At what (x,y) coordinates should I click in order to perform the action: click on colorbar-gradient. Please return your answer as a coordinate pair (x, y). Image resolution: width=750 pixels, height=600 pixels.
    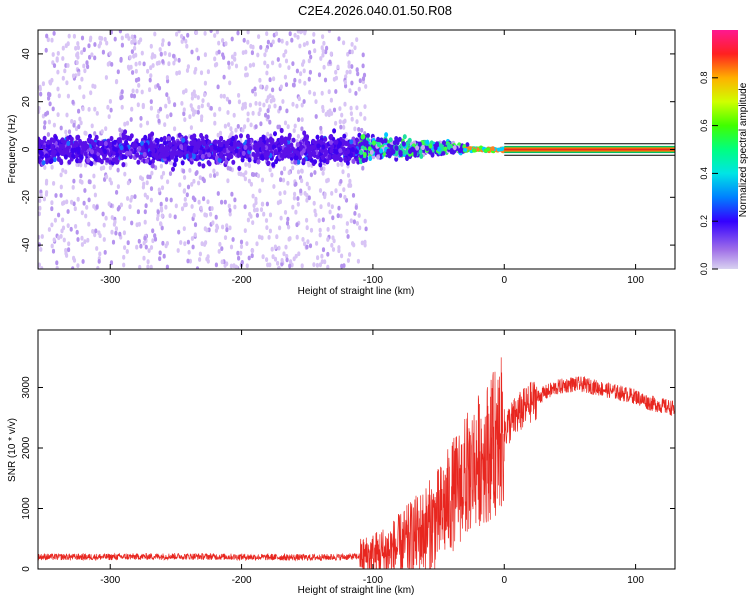
    Looking at the image, I should click on (725, 149).